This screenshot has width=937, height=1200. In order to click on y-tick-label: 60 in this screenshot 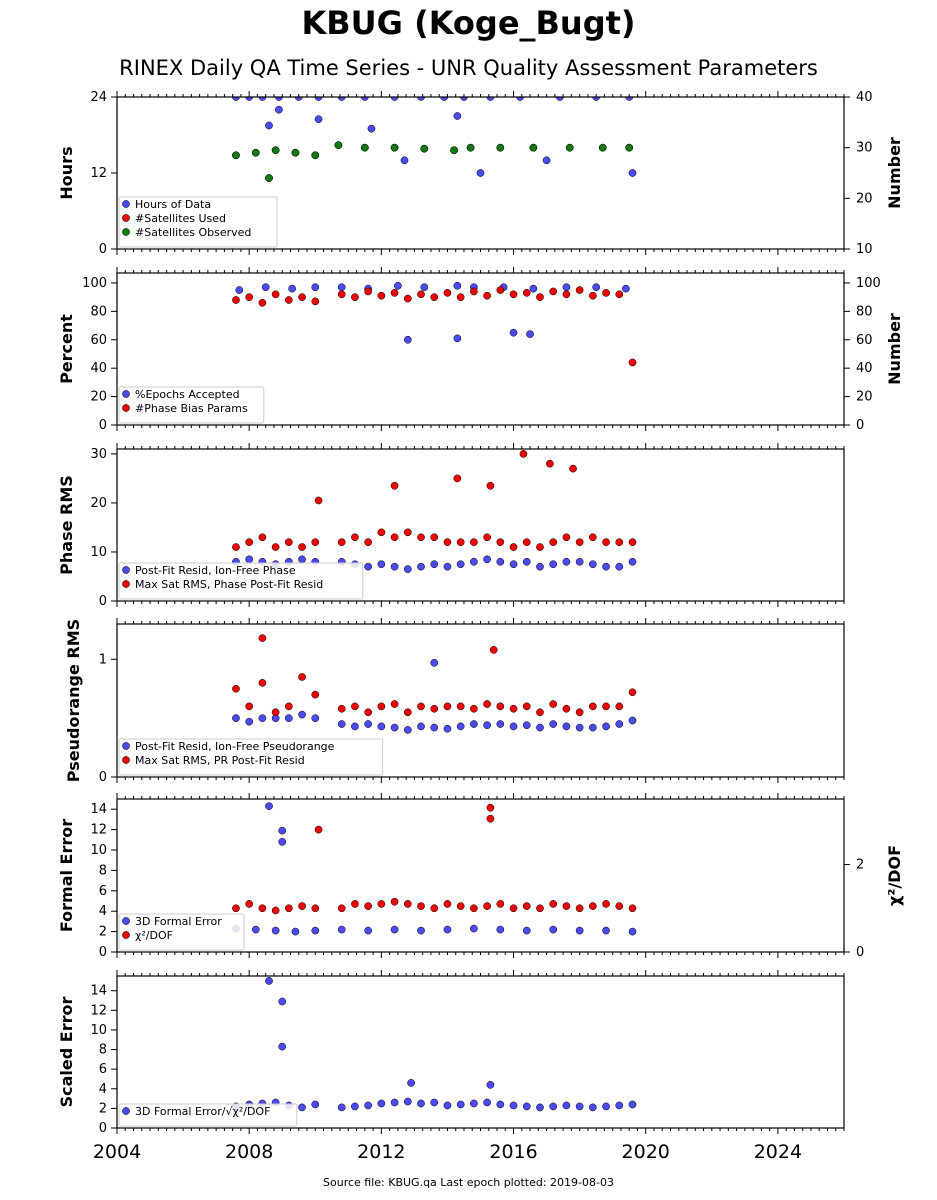, I will do `click(98, 340)`.